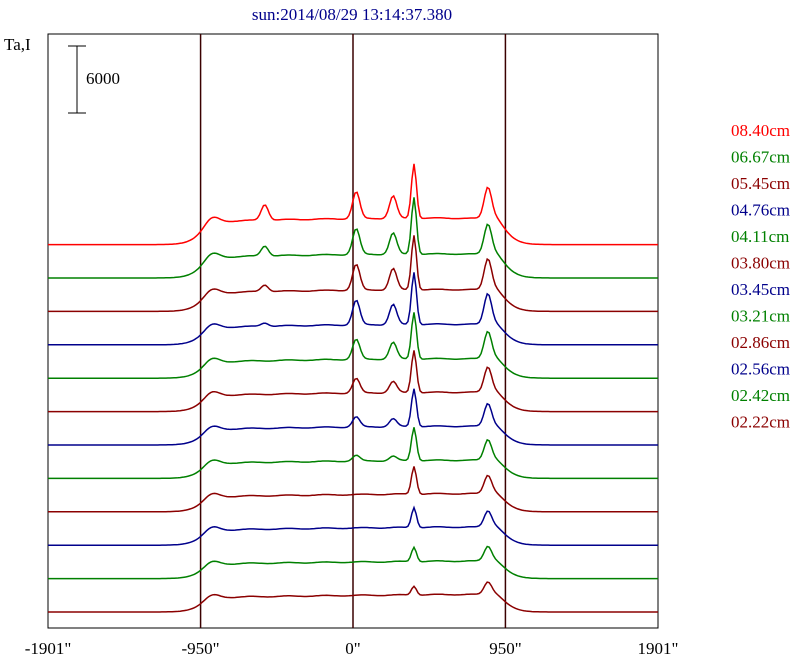 The height and width of the screenshot is (662, 807). I want to click on legend-item-02.56cm: 02.56cm, so click(760, 369).